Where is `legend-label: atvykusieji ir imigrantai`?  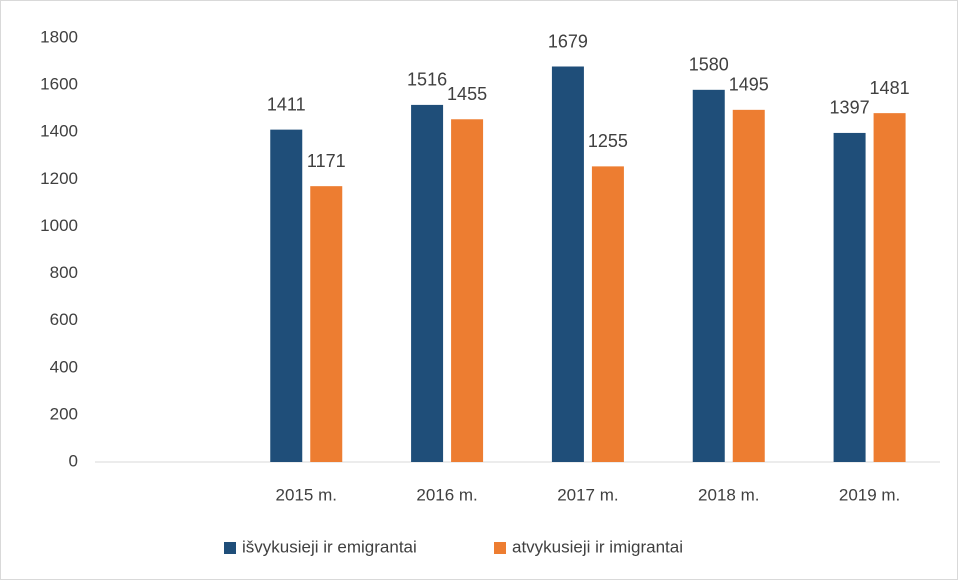
legend-label: atvykusieji ir imigrantai is located at coordinates (597, 546).